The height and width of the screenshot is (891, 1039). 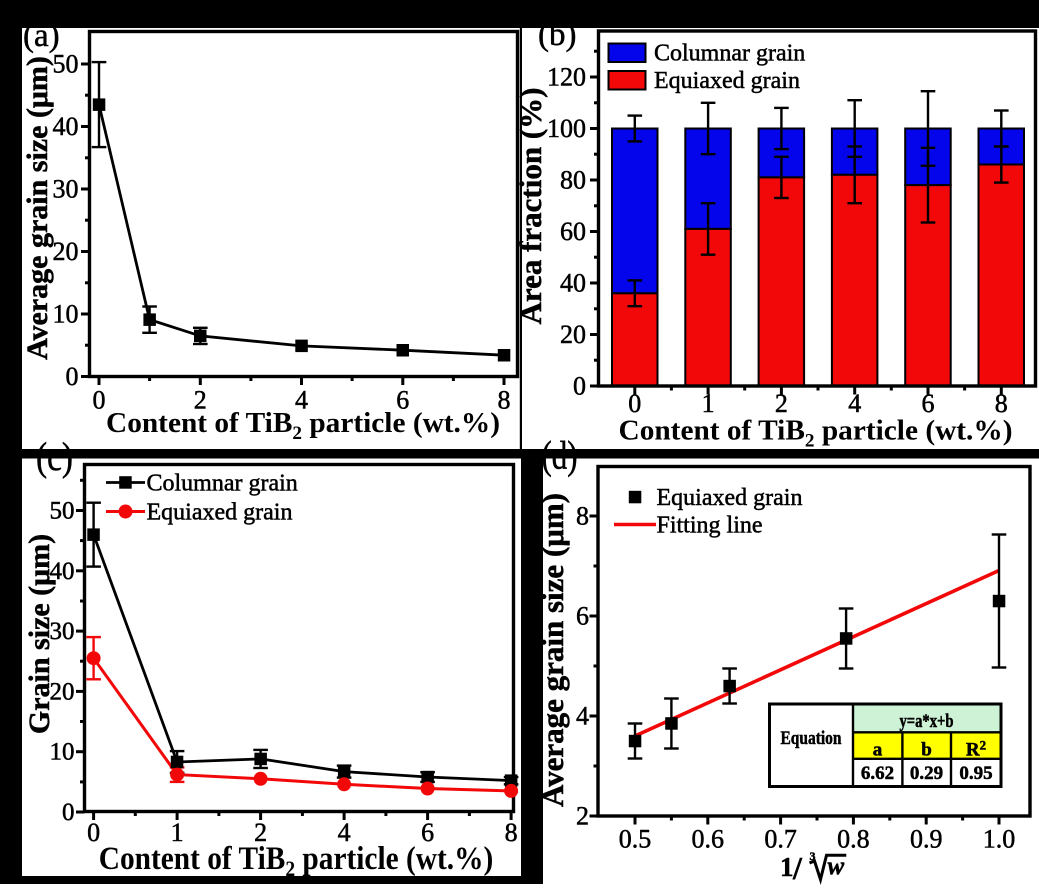 I want to click on svg-text: 1.0, so click(x=999, y=839).